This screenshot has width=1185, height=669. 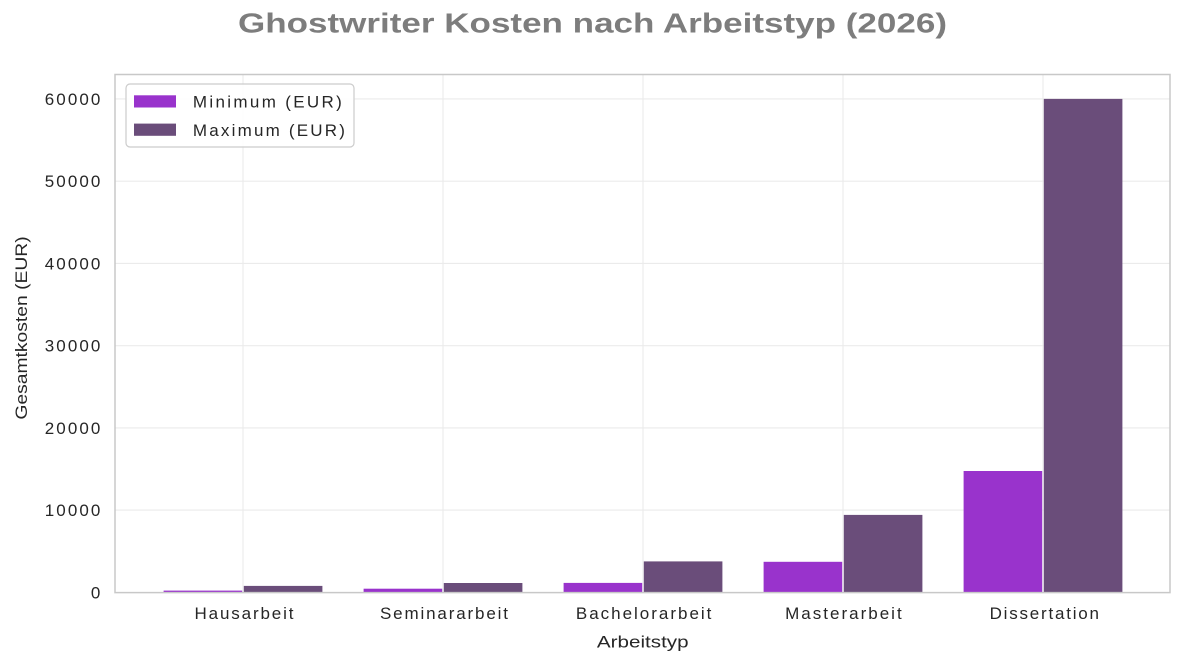 I want to click on svg-text: 10000, so click(x=73, y=510).